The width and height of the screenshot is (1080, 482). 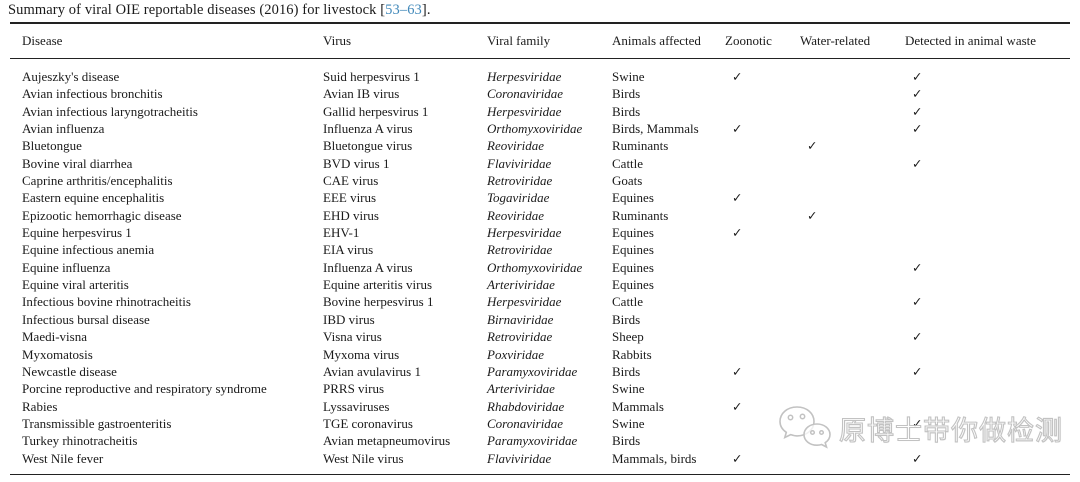 What do you see at coordinates (376, 111) in the screenshot?
I see `virus-cell: Gallid herpesvirus 1` at bounding box center [376, 111].